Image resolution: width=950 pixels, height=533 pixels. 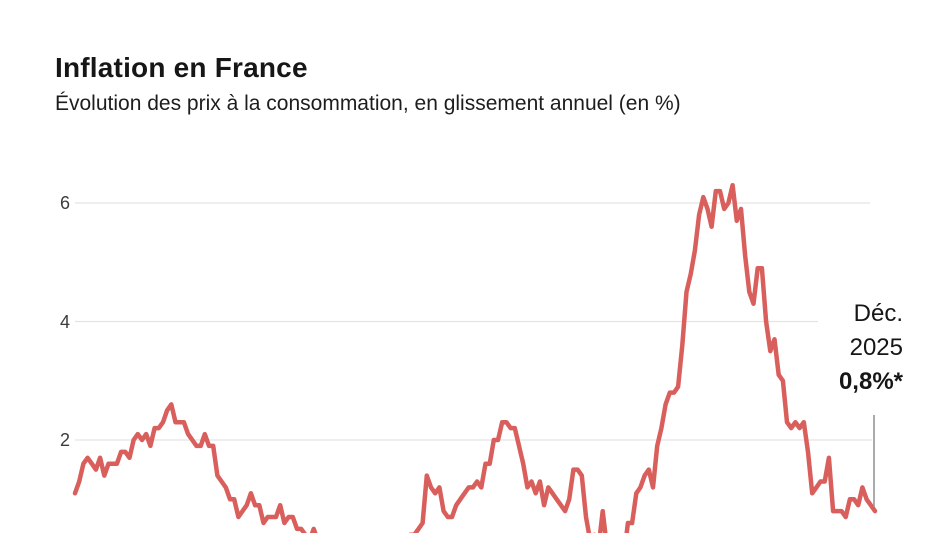 I want to click on annotation-year: 2025, so click(x=876, y=347).